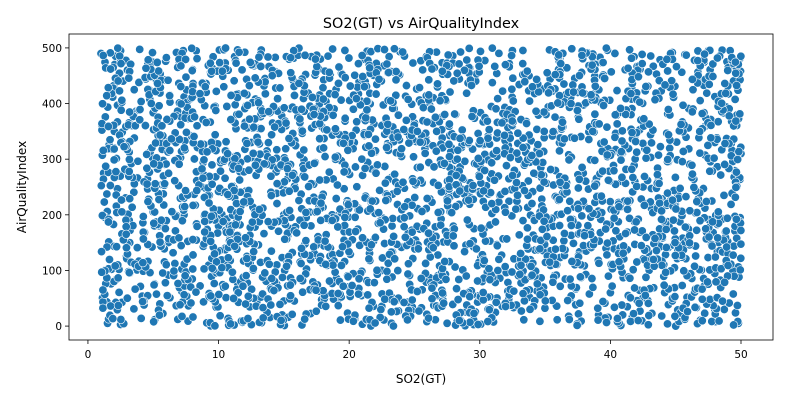 This screenshot has height=404, width=800. Describe the element at coordinates (52, 216) in the screenshot. I see `y-tick-label: 200` at that location.